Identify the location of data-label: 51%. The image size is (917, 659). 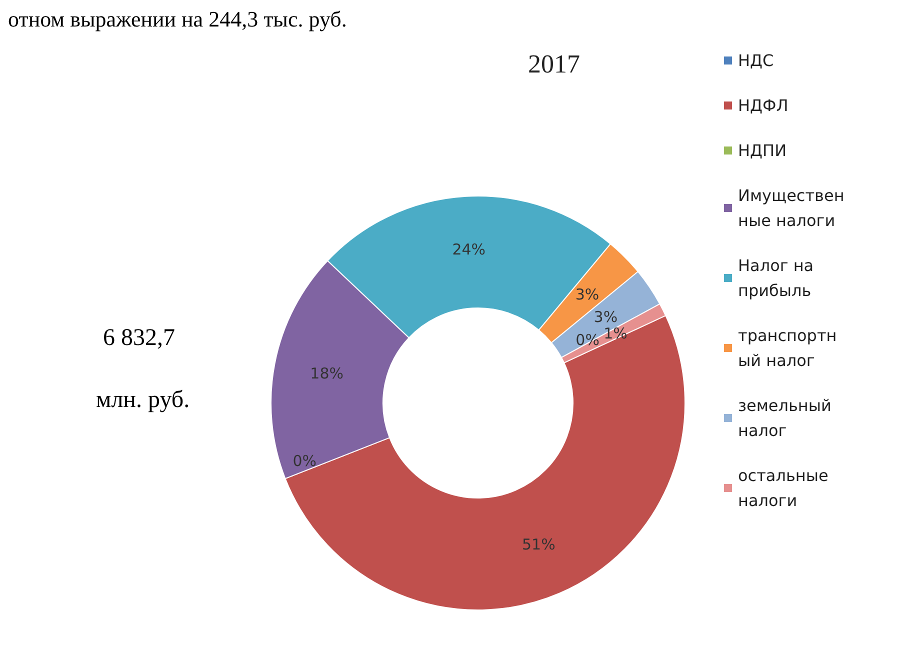
(539, 545).